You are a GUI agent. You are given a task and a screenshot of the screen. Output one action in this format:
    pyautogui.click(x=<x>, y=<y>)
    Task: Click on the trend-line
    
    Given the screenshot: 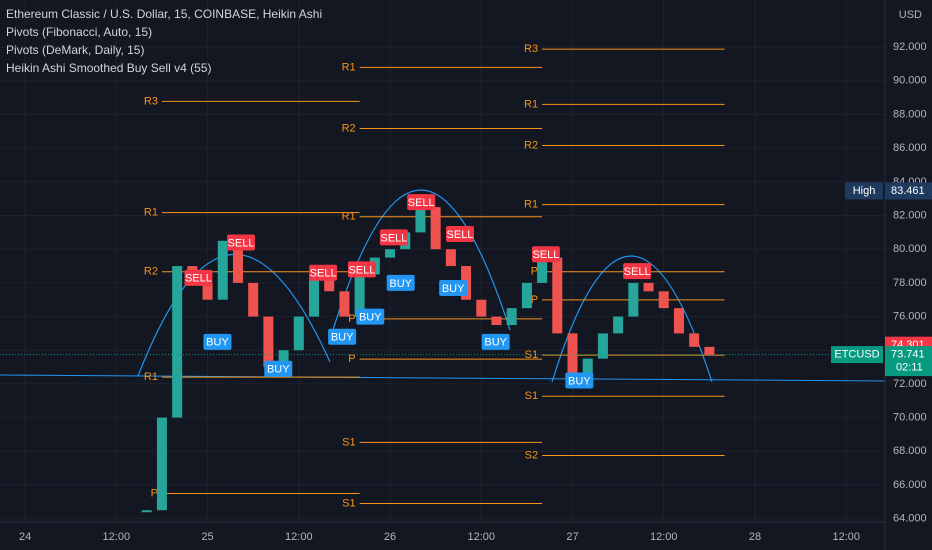 What is the action you would take?
    pyautogui.click(x=443, y=378)
    